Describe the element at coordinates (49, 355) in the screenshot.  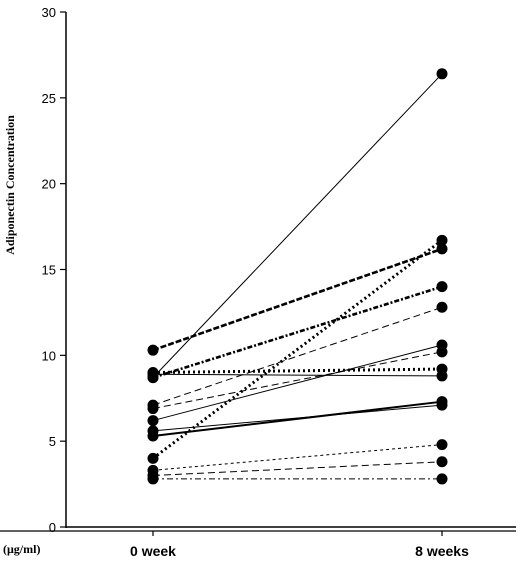
I see `y-tick-label-2: 10` at that location.